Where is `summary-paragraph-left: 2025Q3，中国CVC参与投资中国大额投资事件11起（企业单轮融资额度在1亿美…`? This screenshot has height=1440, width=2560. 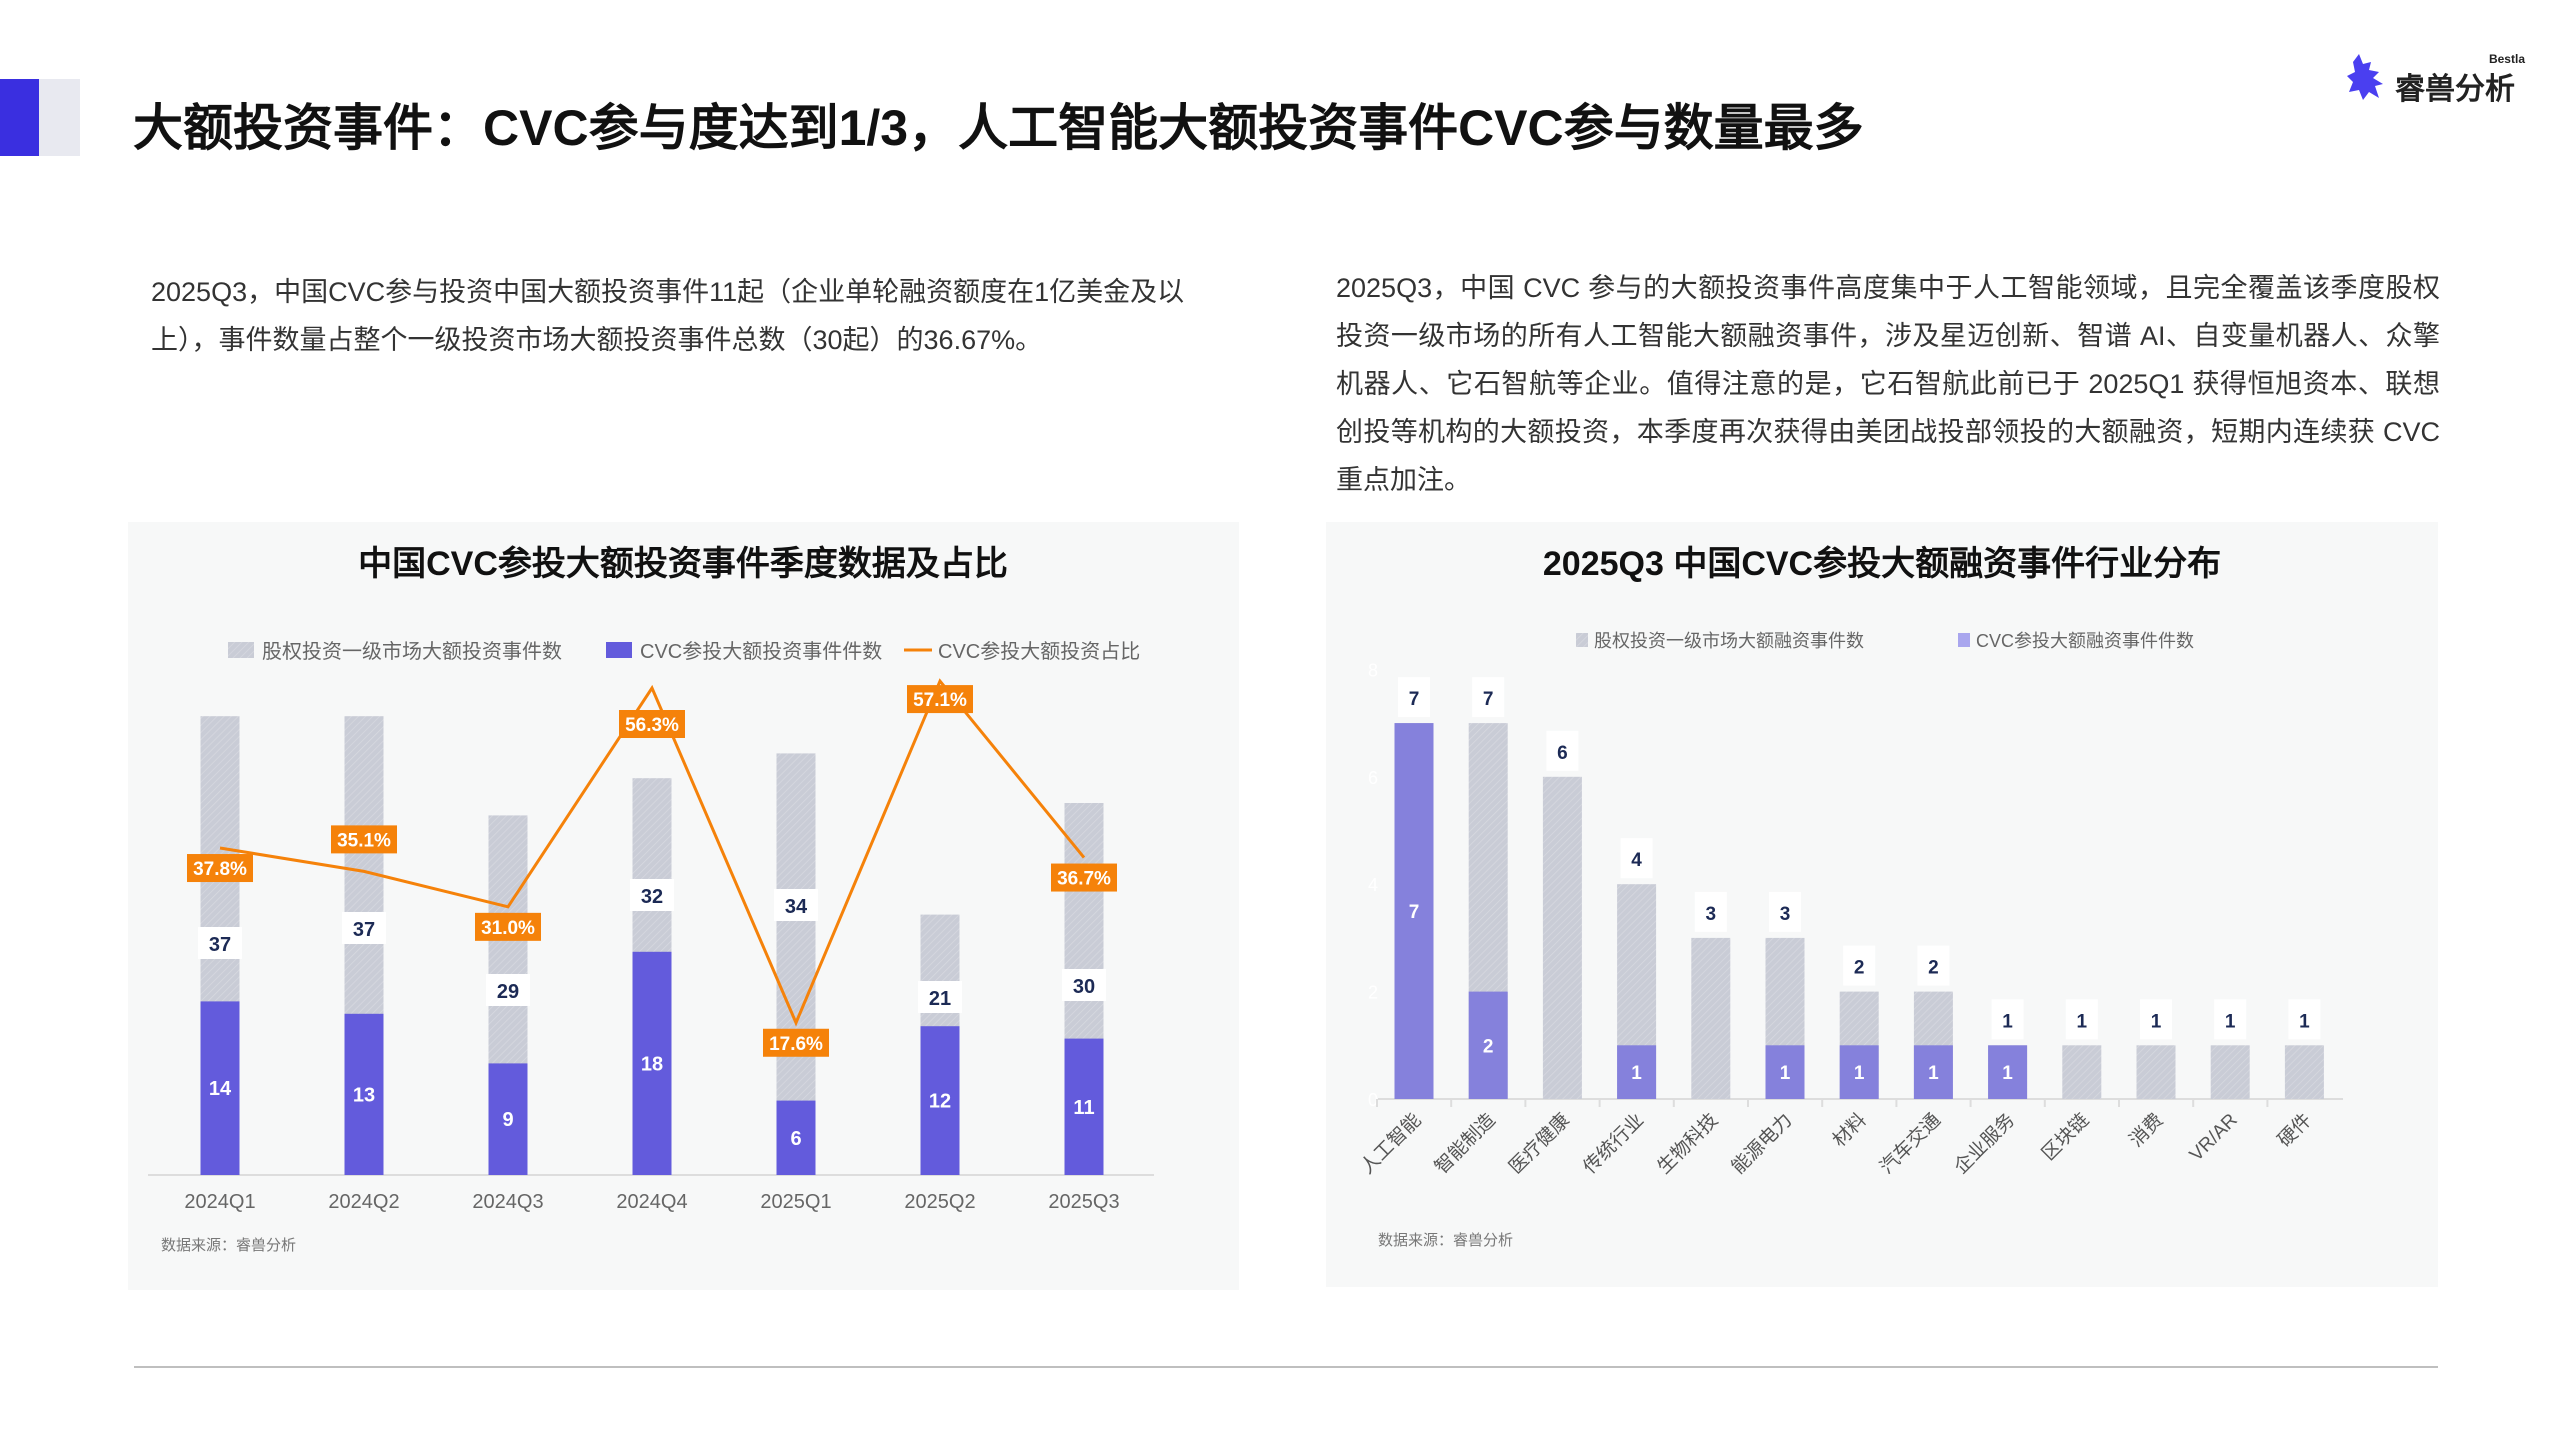 summary-paragraph-left: 2025Q3，中国CVC参与投资中国大额投资事件11起（企业单轮融资额度在1亿美… is located at coordinates (668, 316).